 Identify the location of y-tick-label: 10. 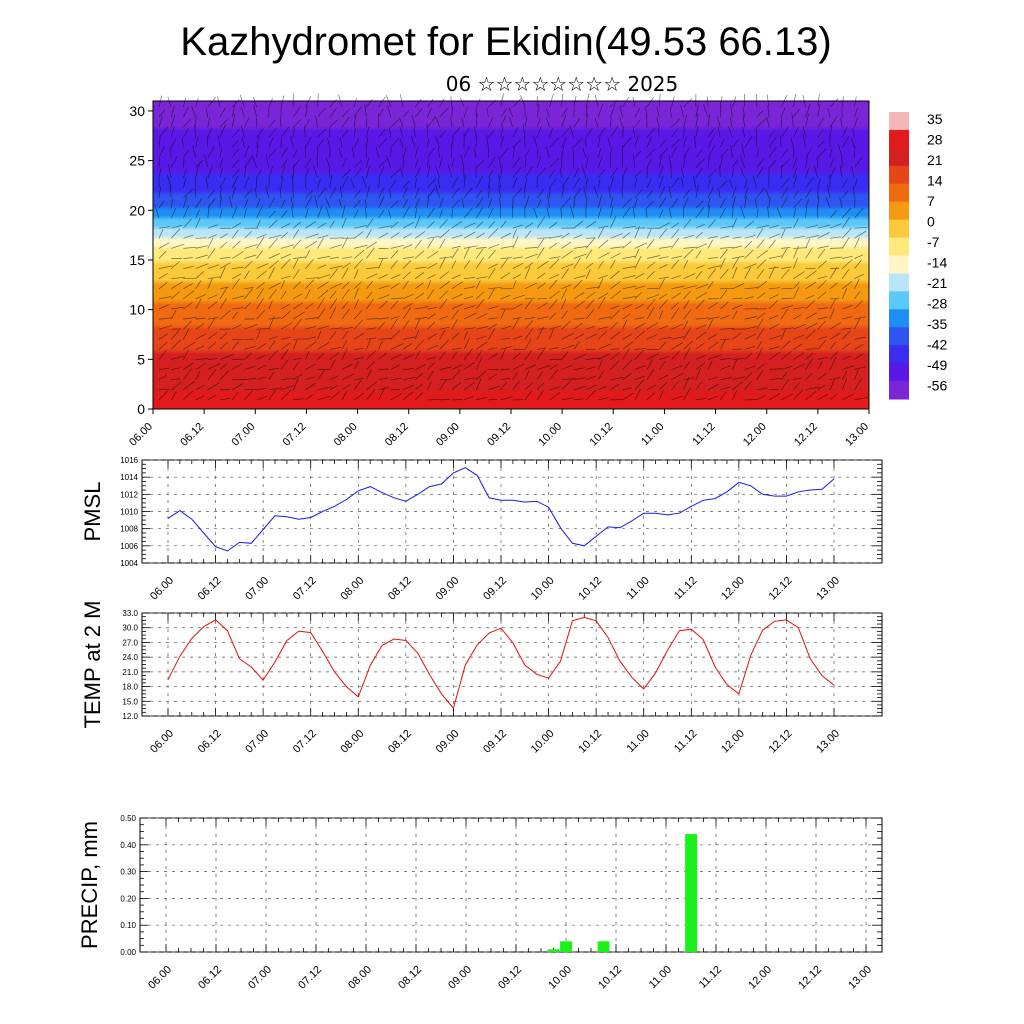
(137, 310).